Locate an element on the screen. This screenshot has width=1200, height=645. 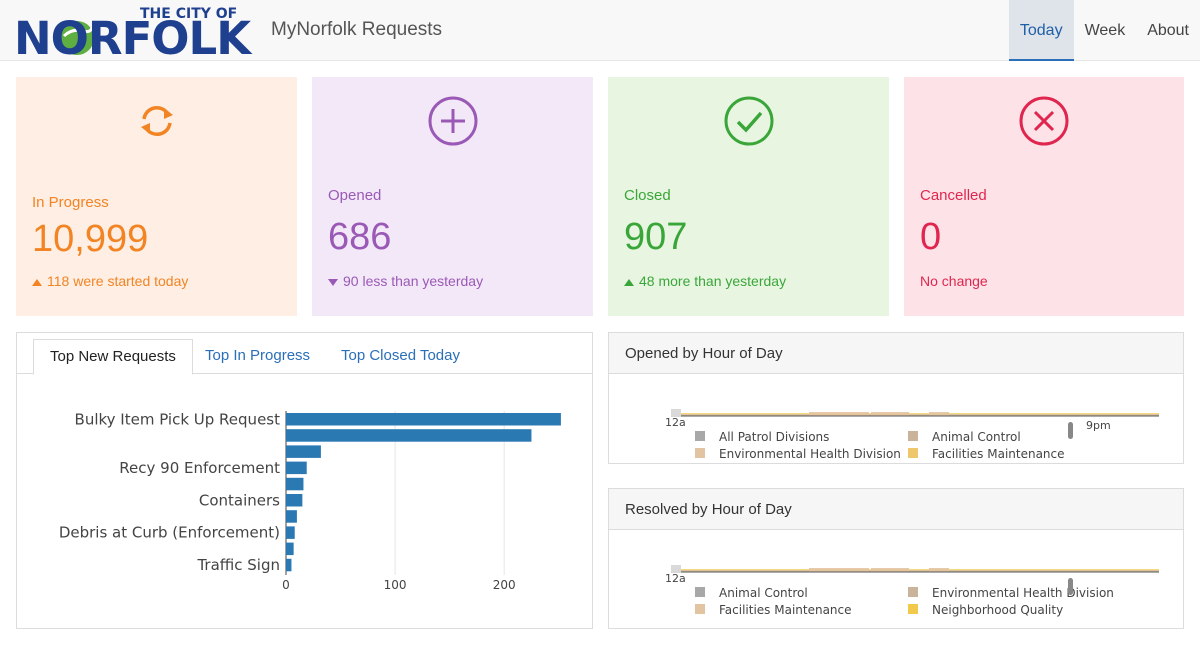
tab-top-closed-today: Top Closed Today is located at coordinates (400, 355).